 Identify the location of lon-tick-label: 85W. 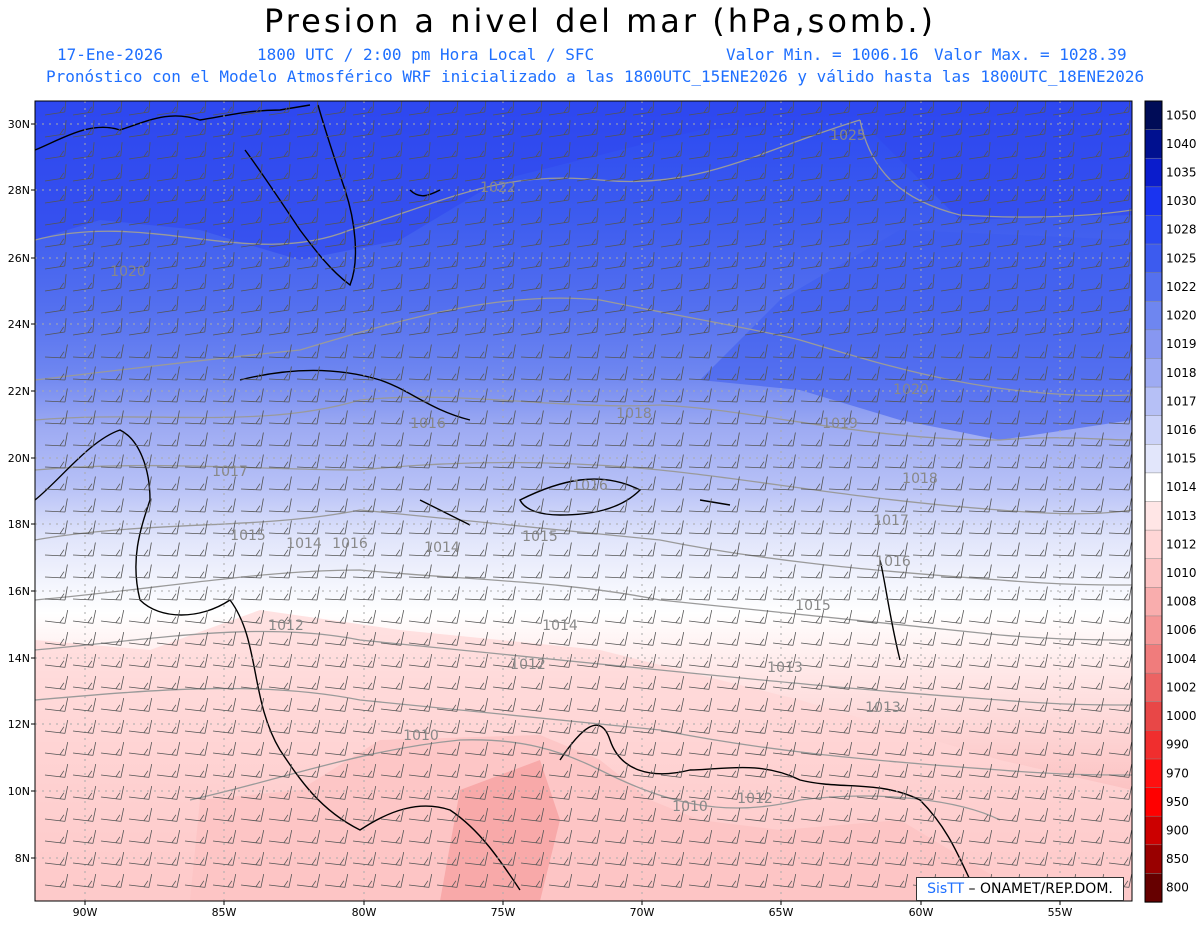
(224, 912).